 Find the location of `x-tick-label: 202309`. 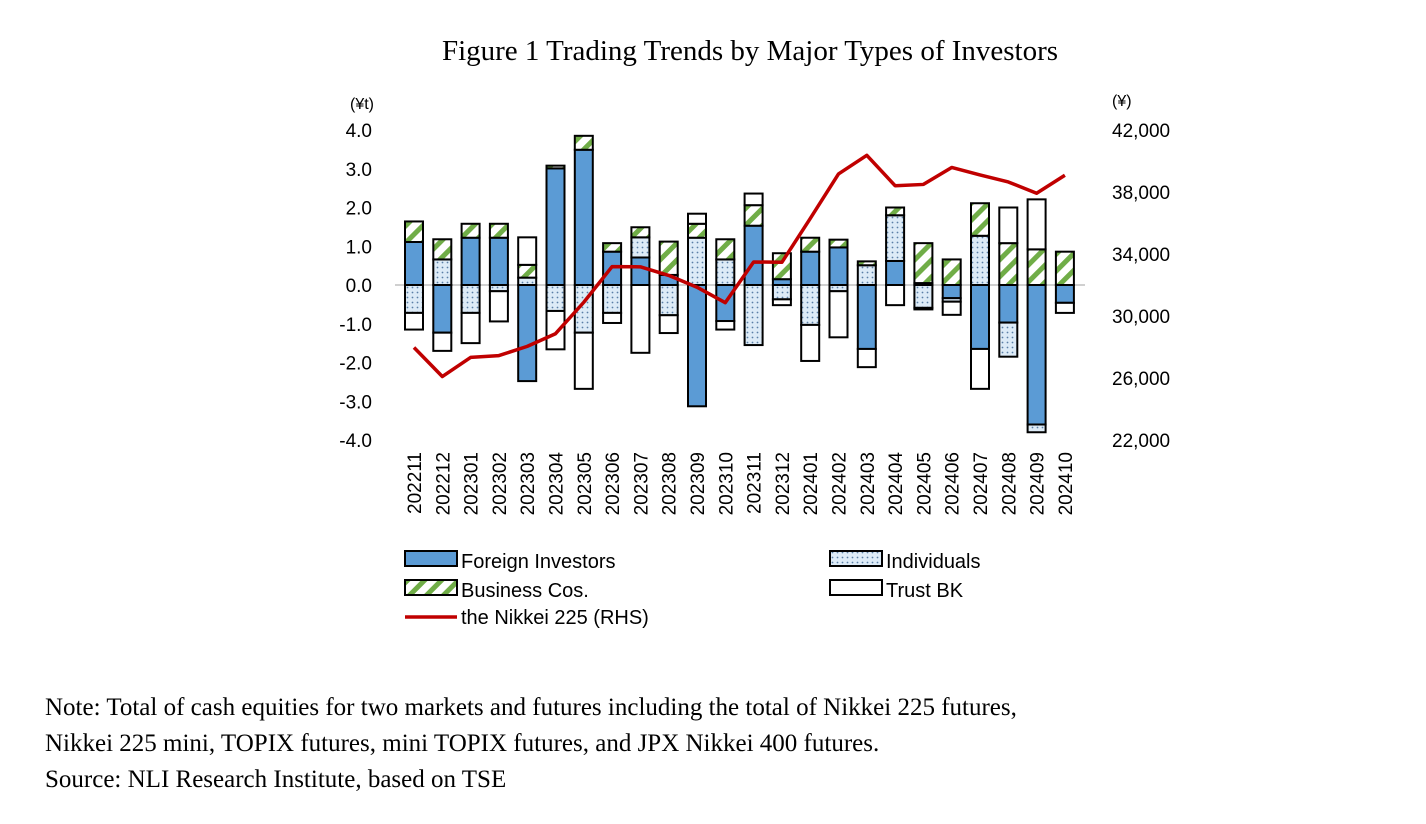

x-tick-label: 202309 is located at coordinates (698, 483).